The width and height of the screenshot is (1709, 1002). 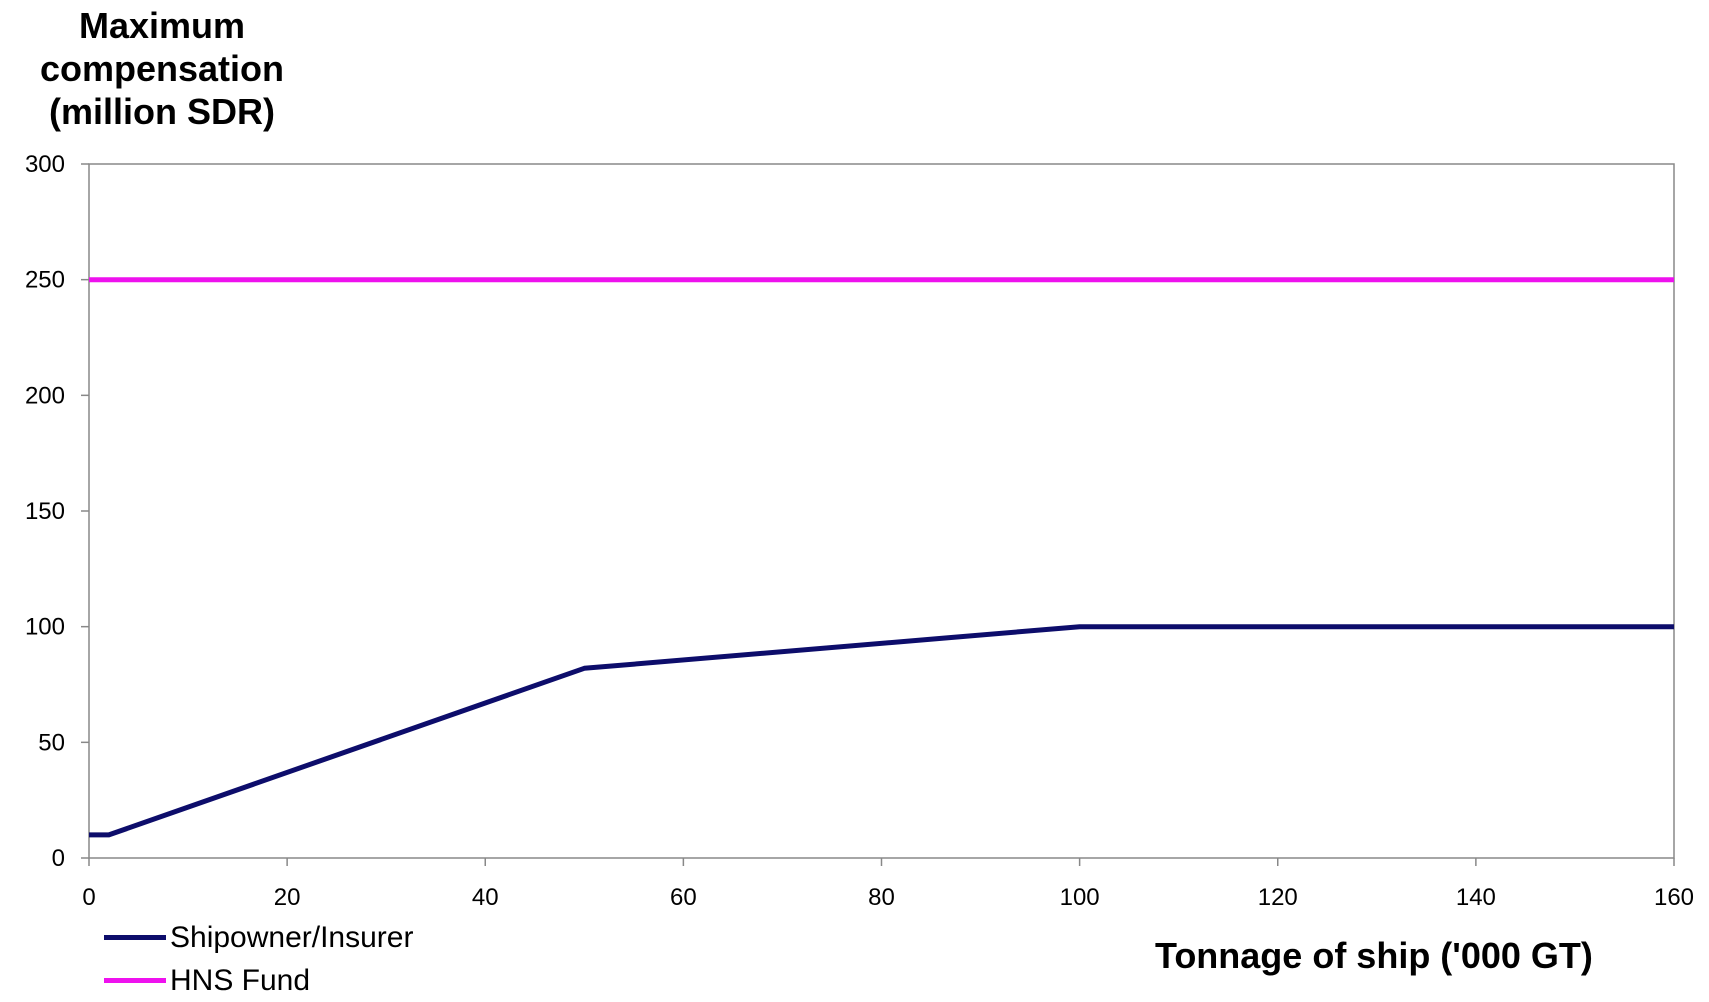 I want to click on x-axis-title: Tonnage of ship ('000 GT), so click(x=1374, y=955).